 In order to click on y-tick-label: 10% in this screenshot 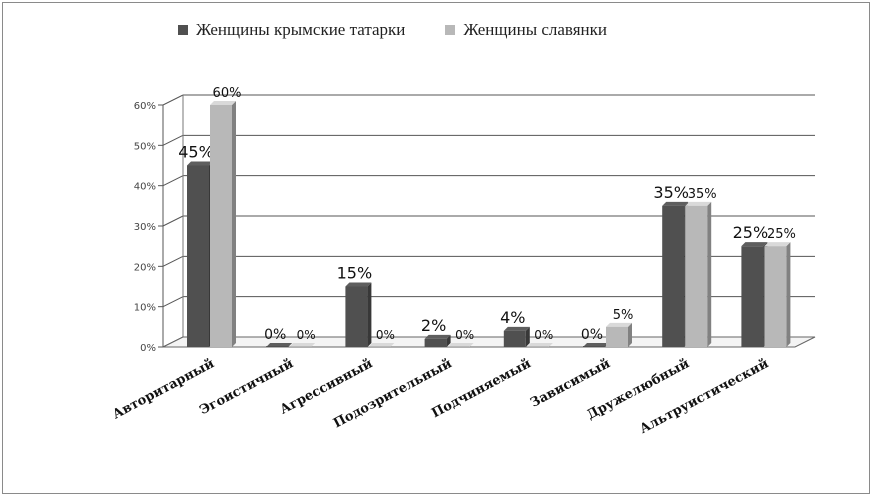, I will do `click(145, 308)`.